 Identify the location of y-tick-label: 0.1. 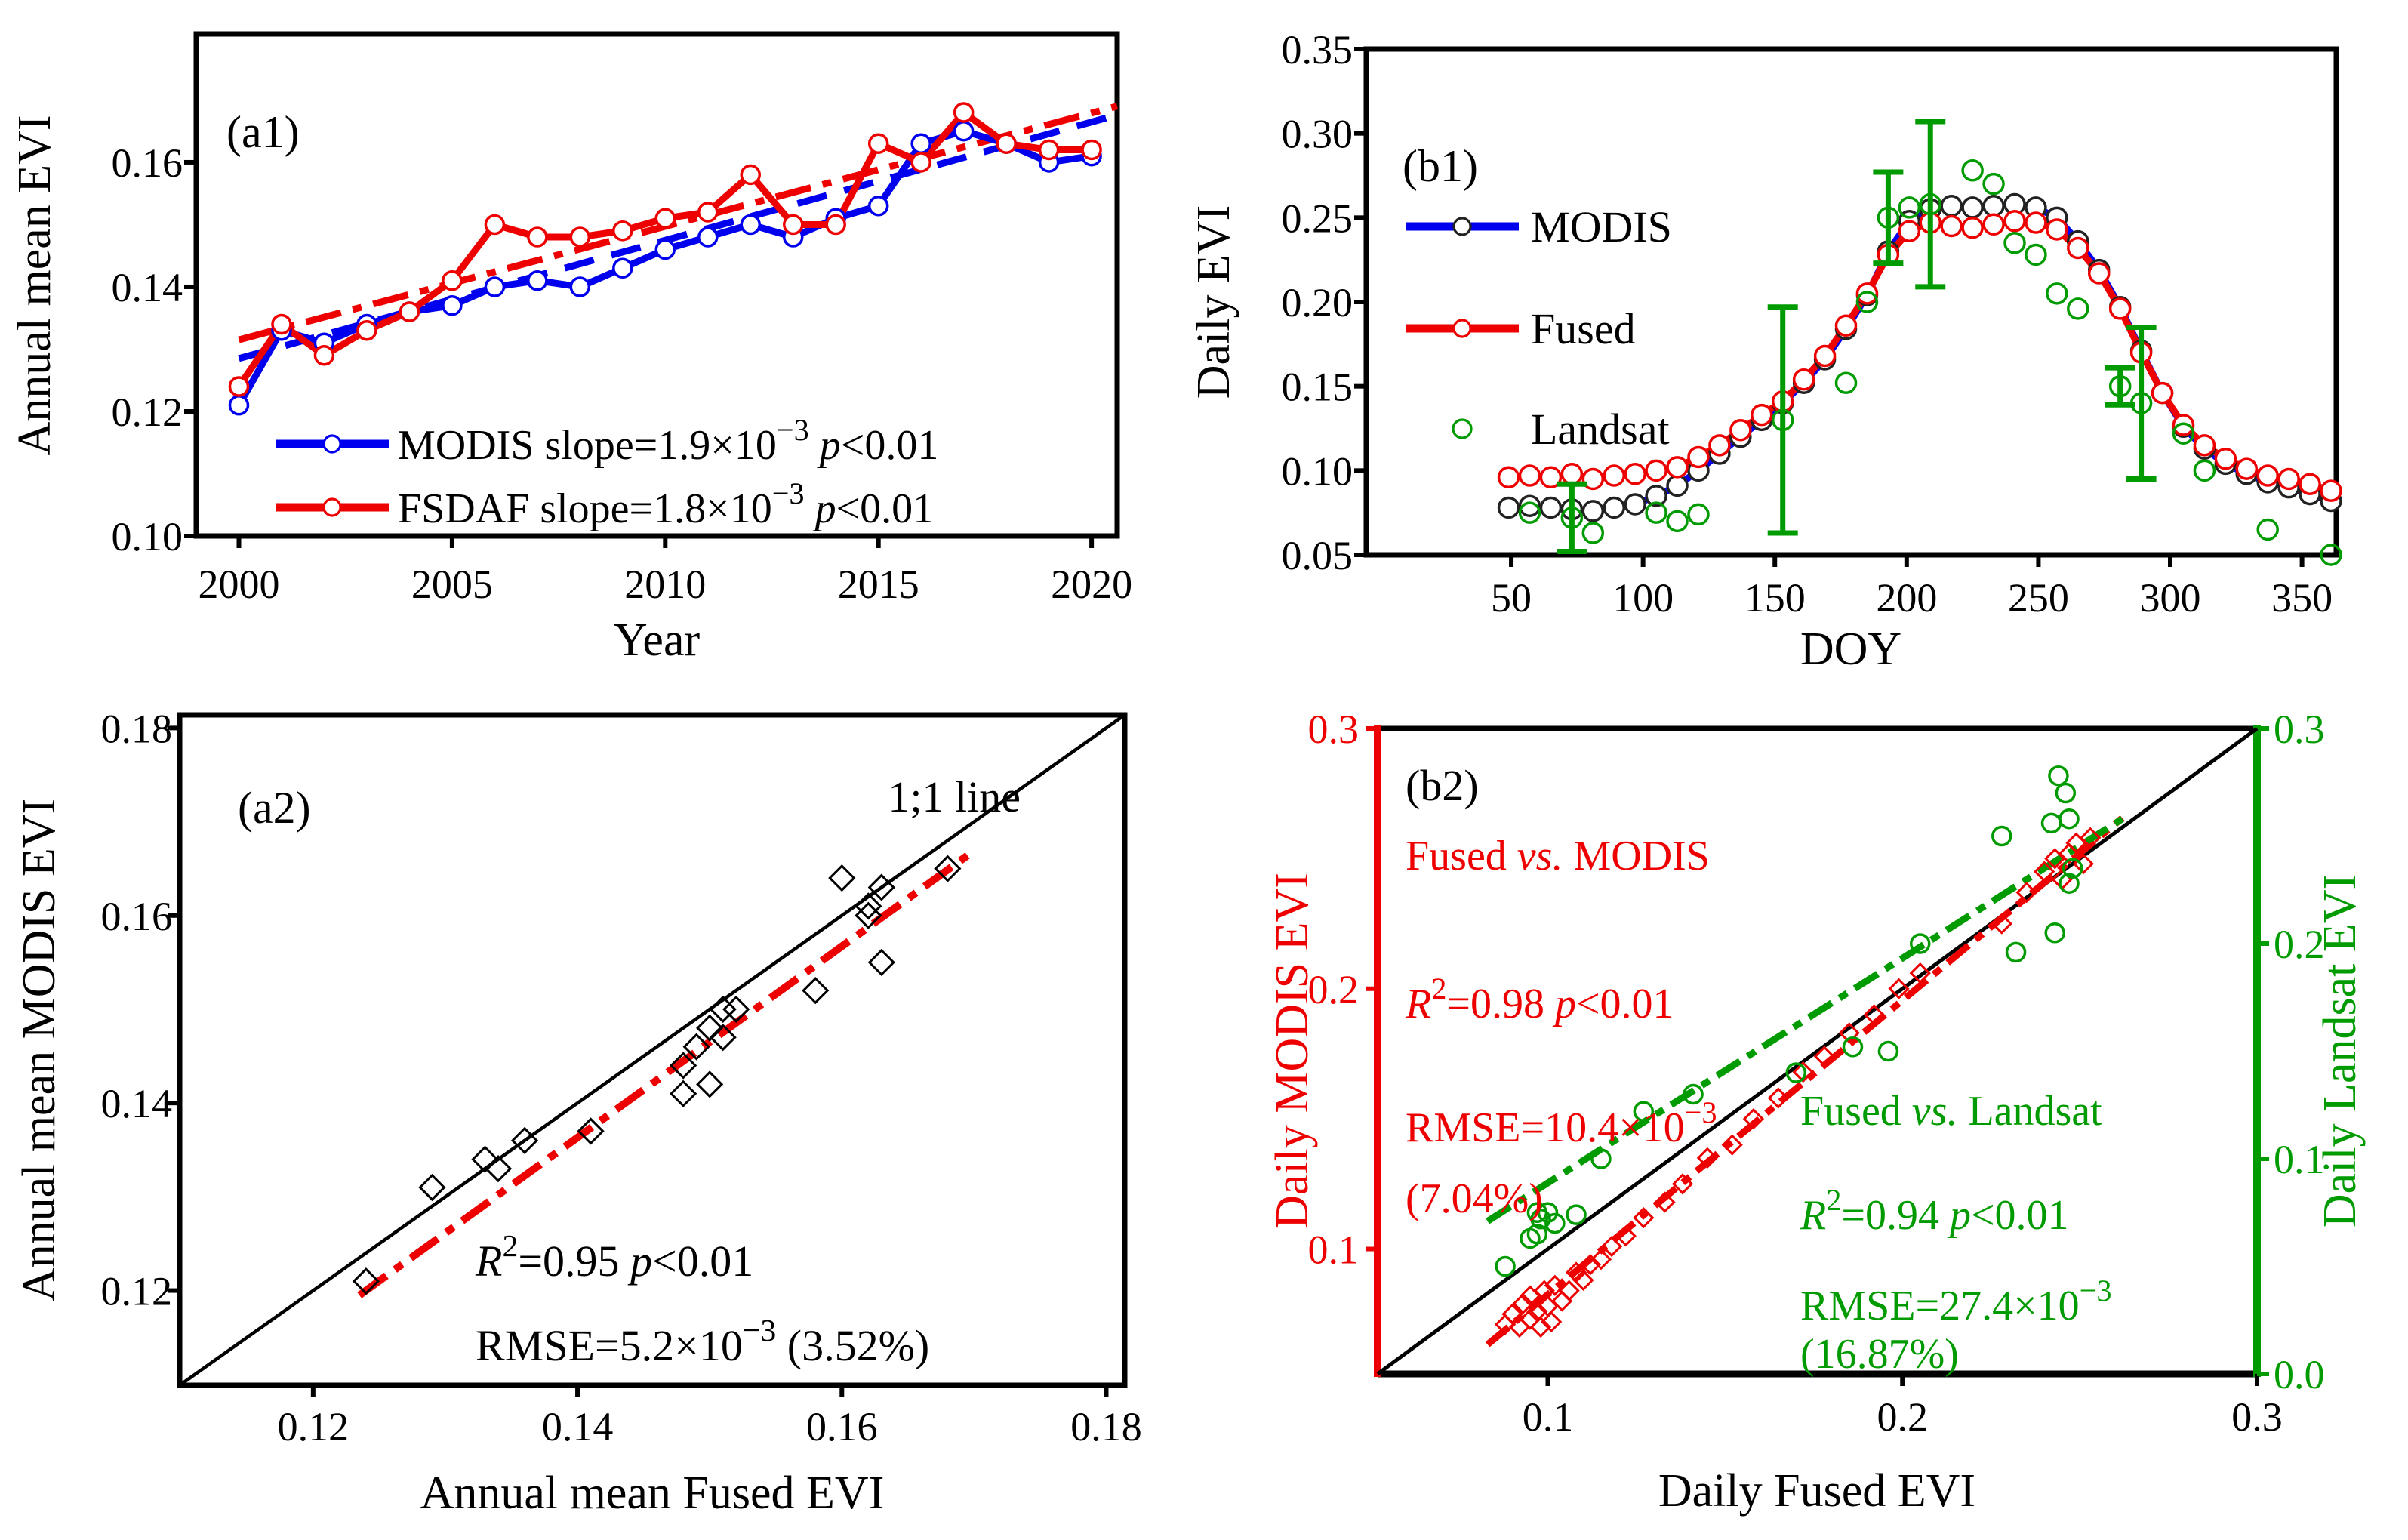
(1334, 1250).